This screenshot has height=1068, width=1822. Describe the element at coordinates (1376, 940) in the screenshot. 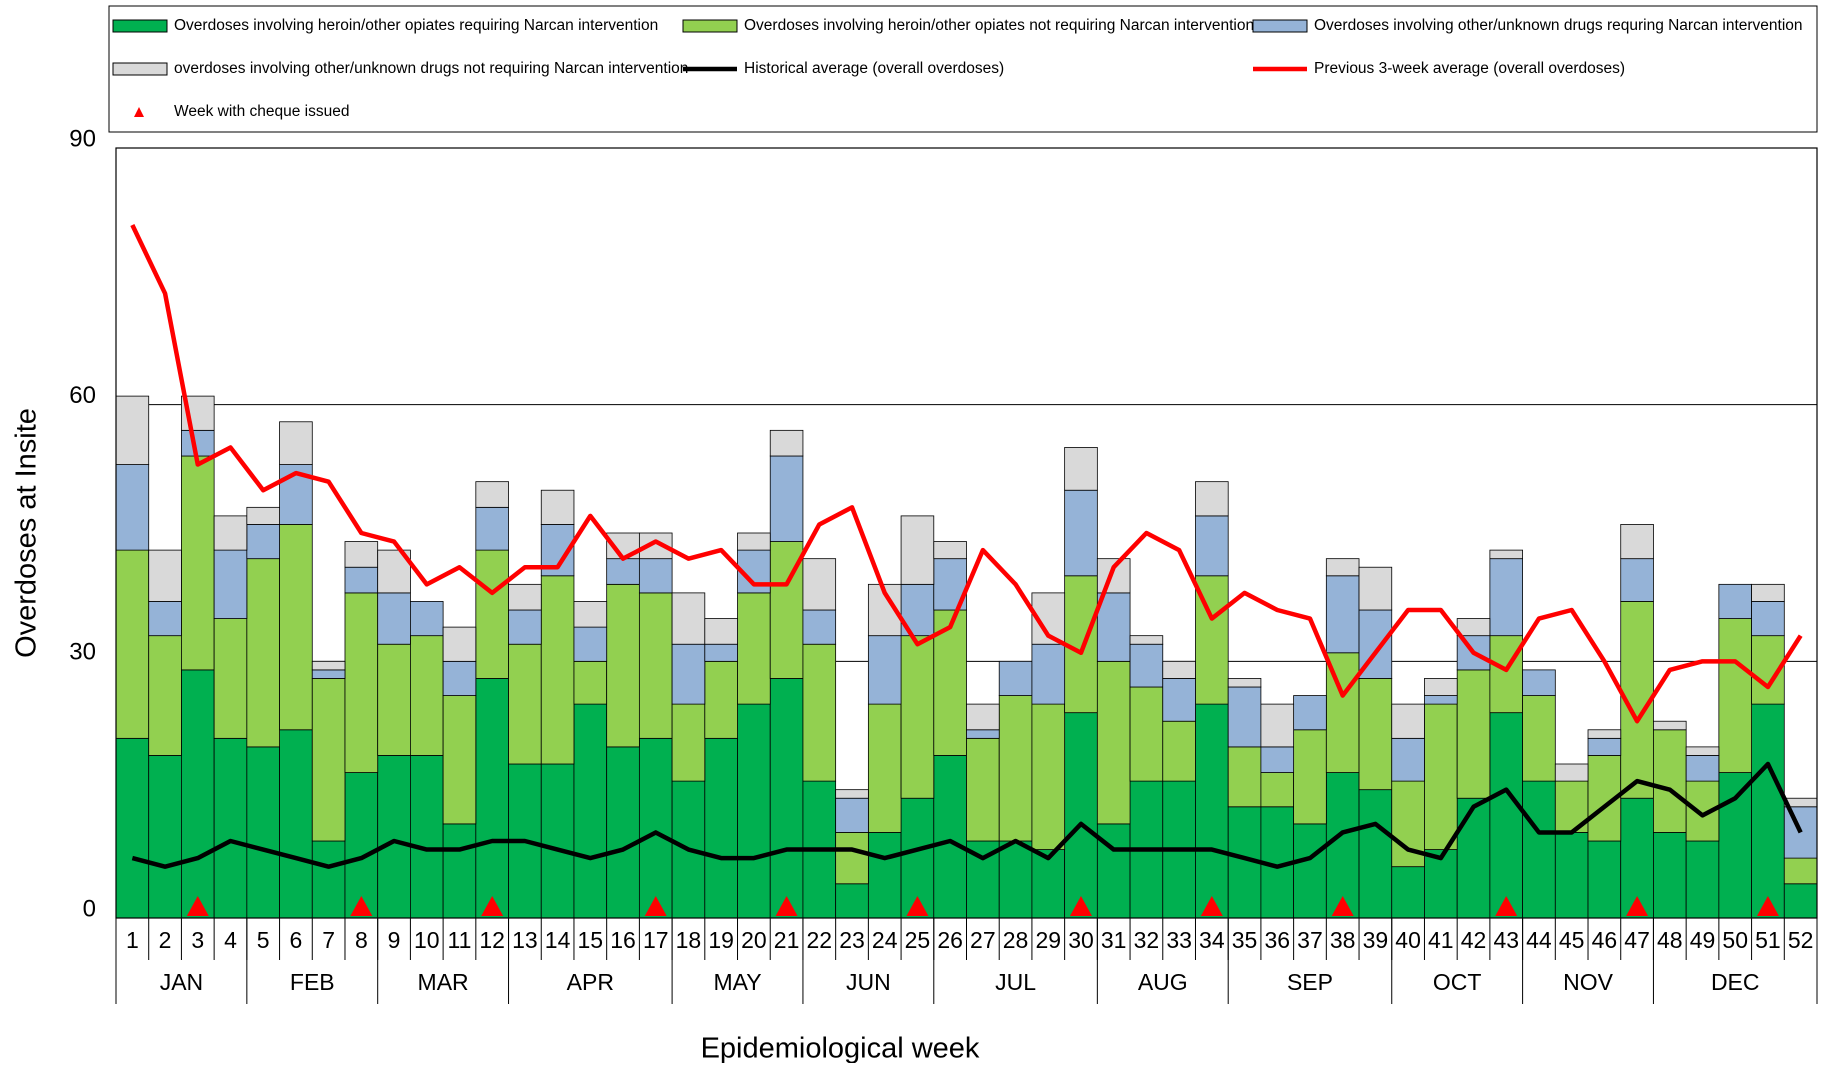

I see `x-tick-label: 39` at that location.